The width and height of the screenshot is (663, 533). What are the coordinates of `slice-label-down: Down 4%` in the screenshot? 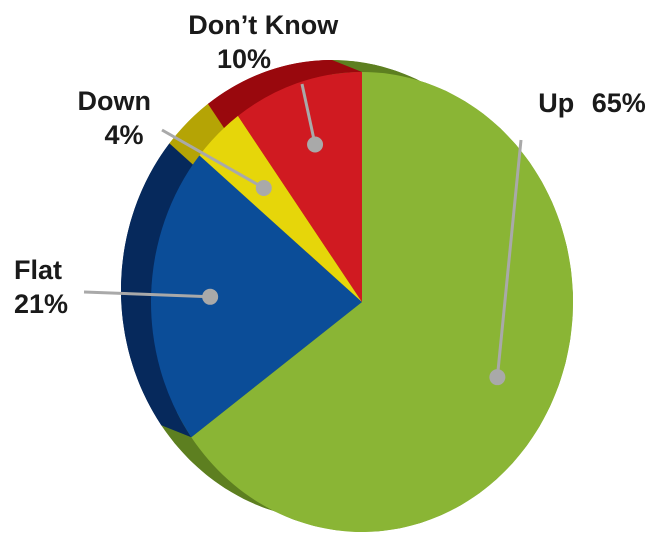 It's located at (117, 118).